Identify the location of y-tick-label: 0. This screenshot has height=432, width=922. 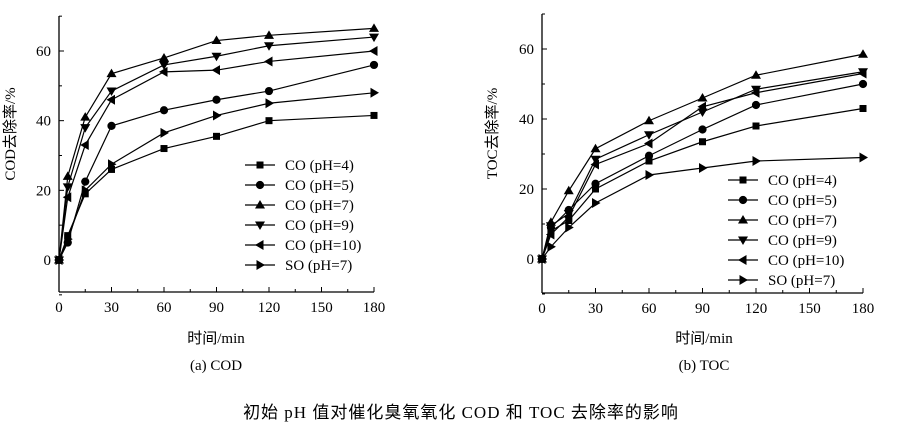
(48, 261).